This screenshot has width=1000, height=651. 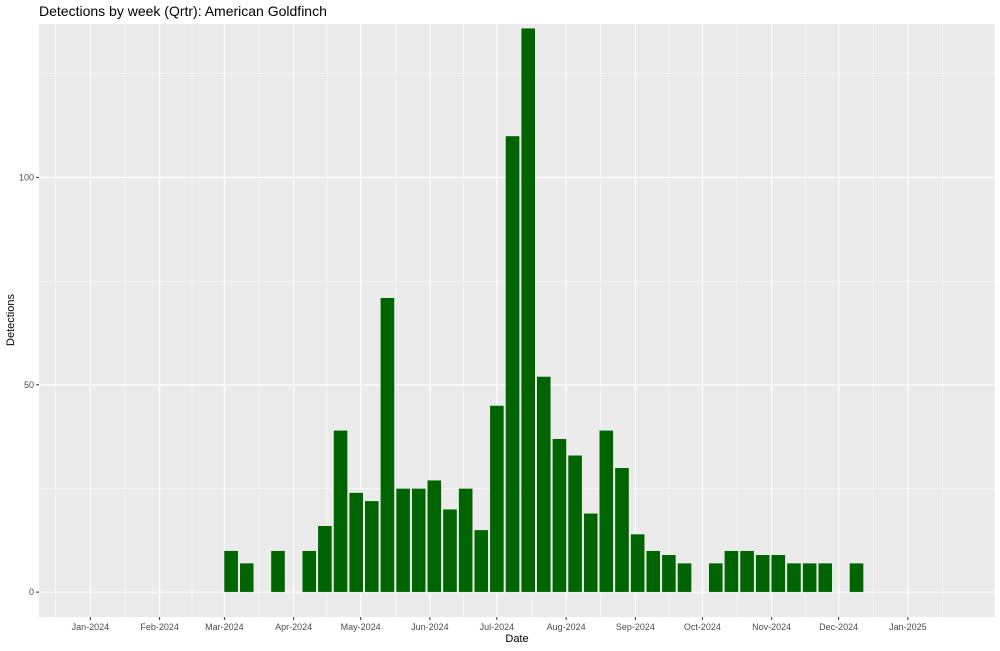 I want to click on x-tick-label: Nov-2024, so click(x=771, y=627).